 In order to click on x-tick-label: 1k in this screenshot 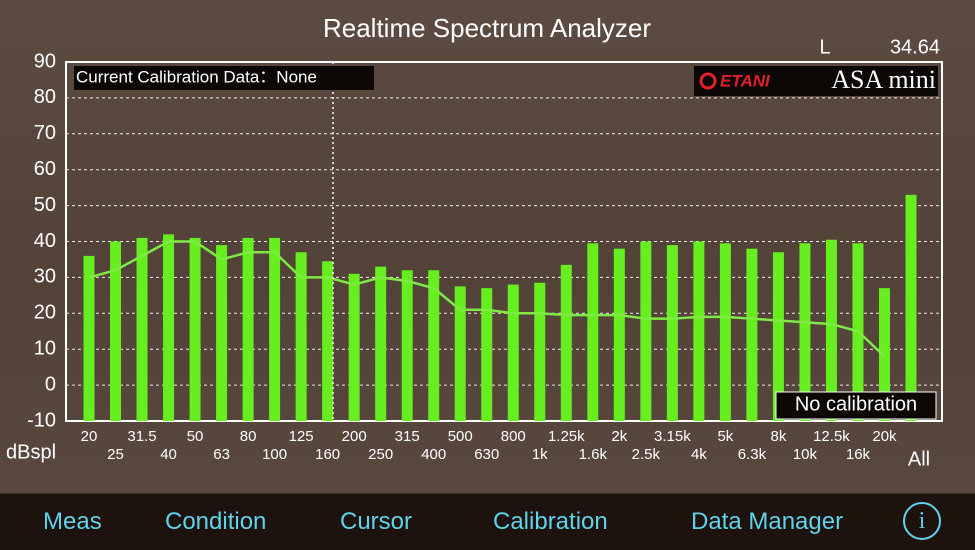, I will do `click(540, 454)`.